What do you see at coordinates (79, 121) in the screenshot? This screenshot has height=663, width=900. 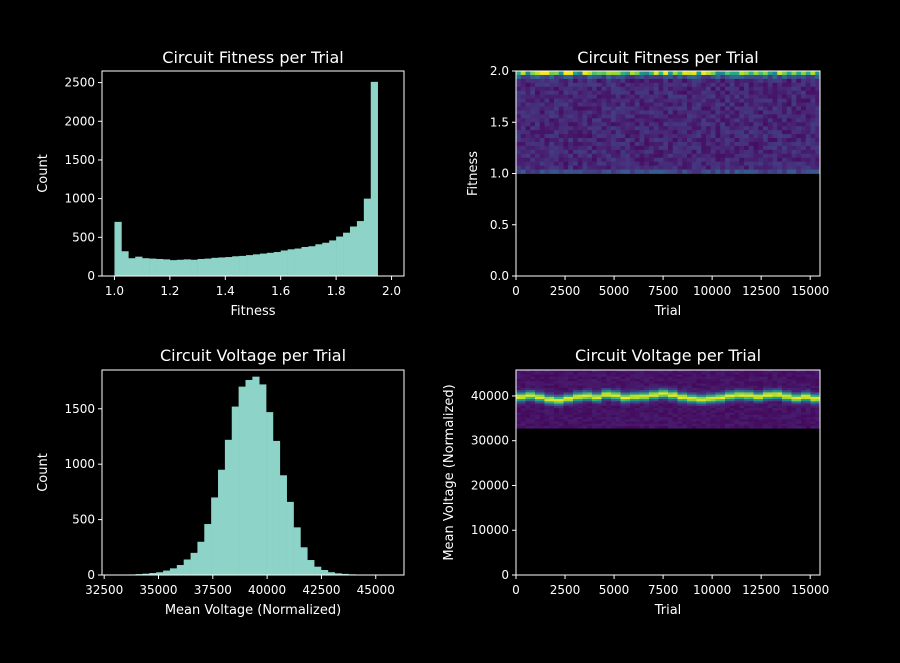 I see `y-tick-label: 2000` at bounding box center [79, 121].